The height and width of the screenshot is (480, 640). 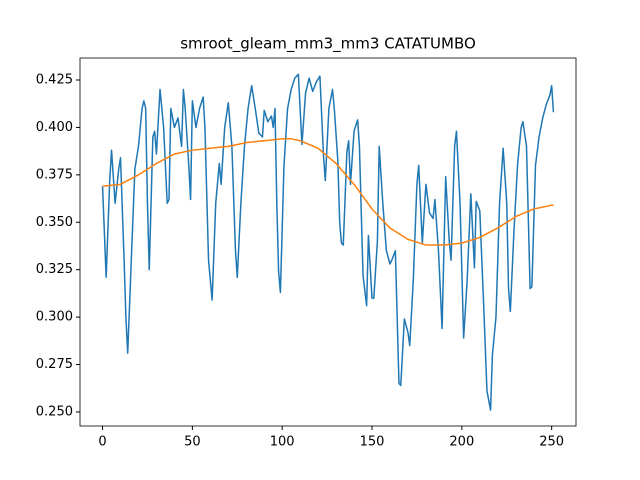 I want to click on x-tick-label: 200, so click(x=461, y=442).